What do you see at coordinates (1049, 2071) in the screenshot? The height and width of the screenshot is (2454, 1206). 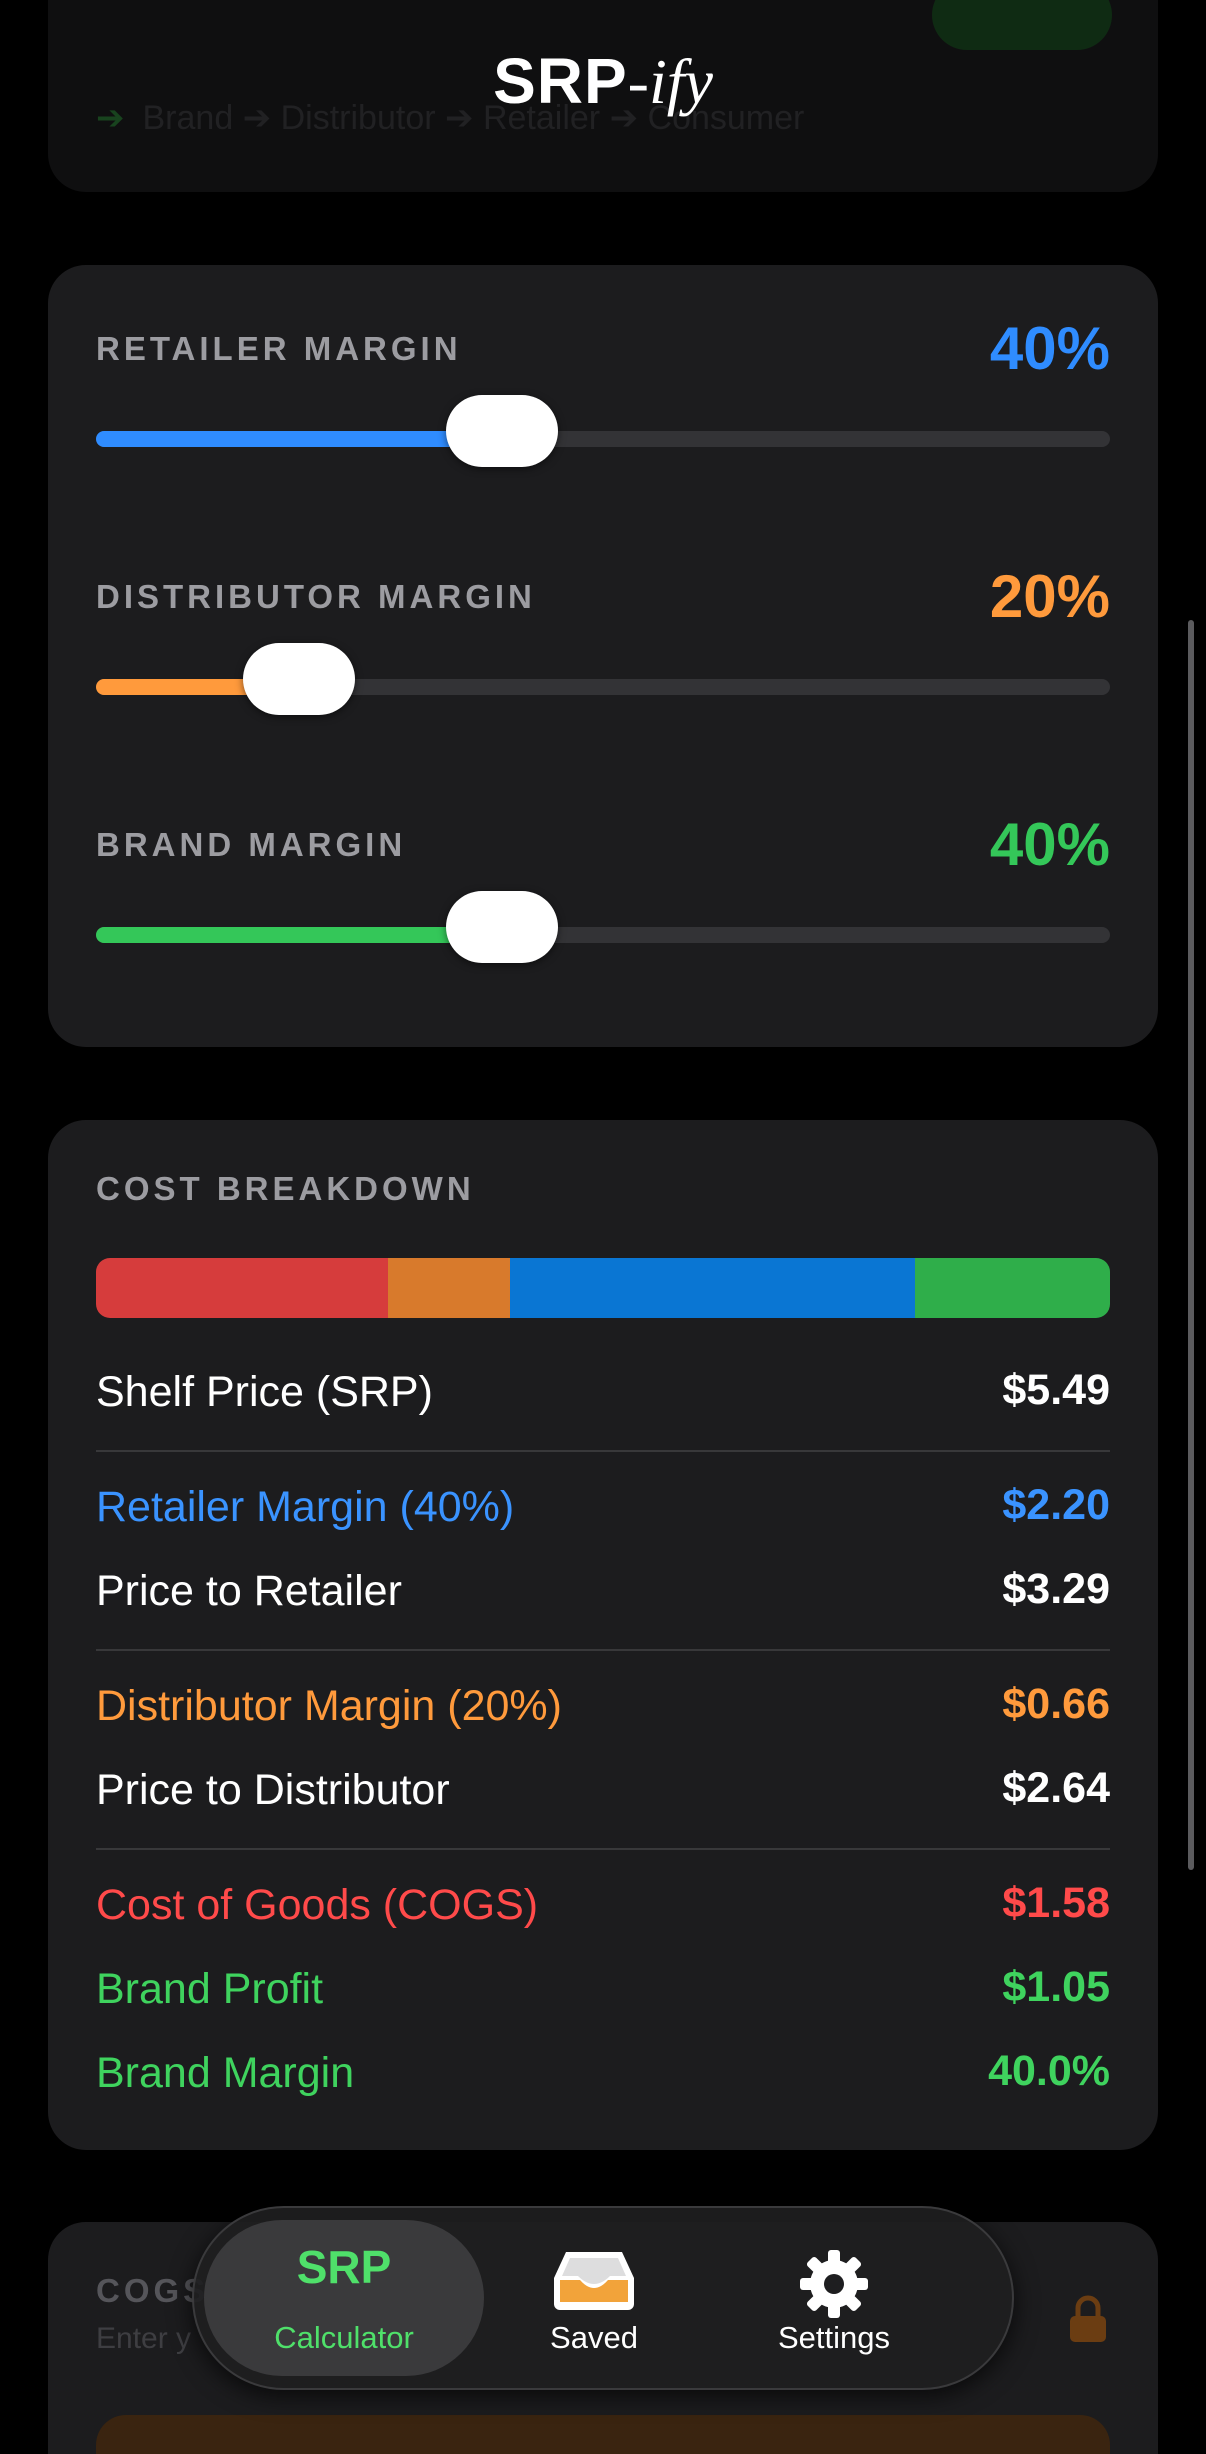 I see `brand-margin-row-value: 40.0%` at bounding box center [1049, 2071].